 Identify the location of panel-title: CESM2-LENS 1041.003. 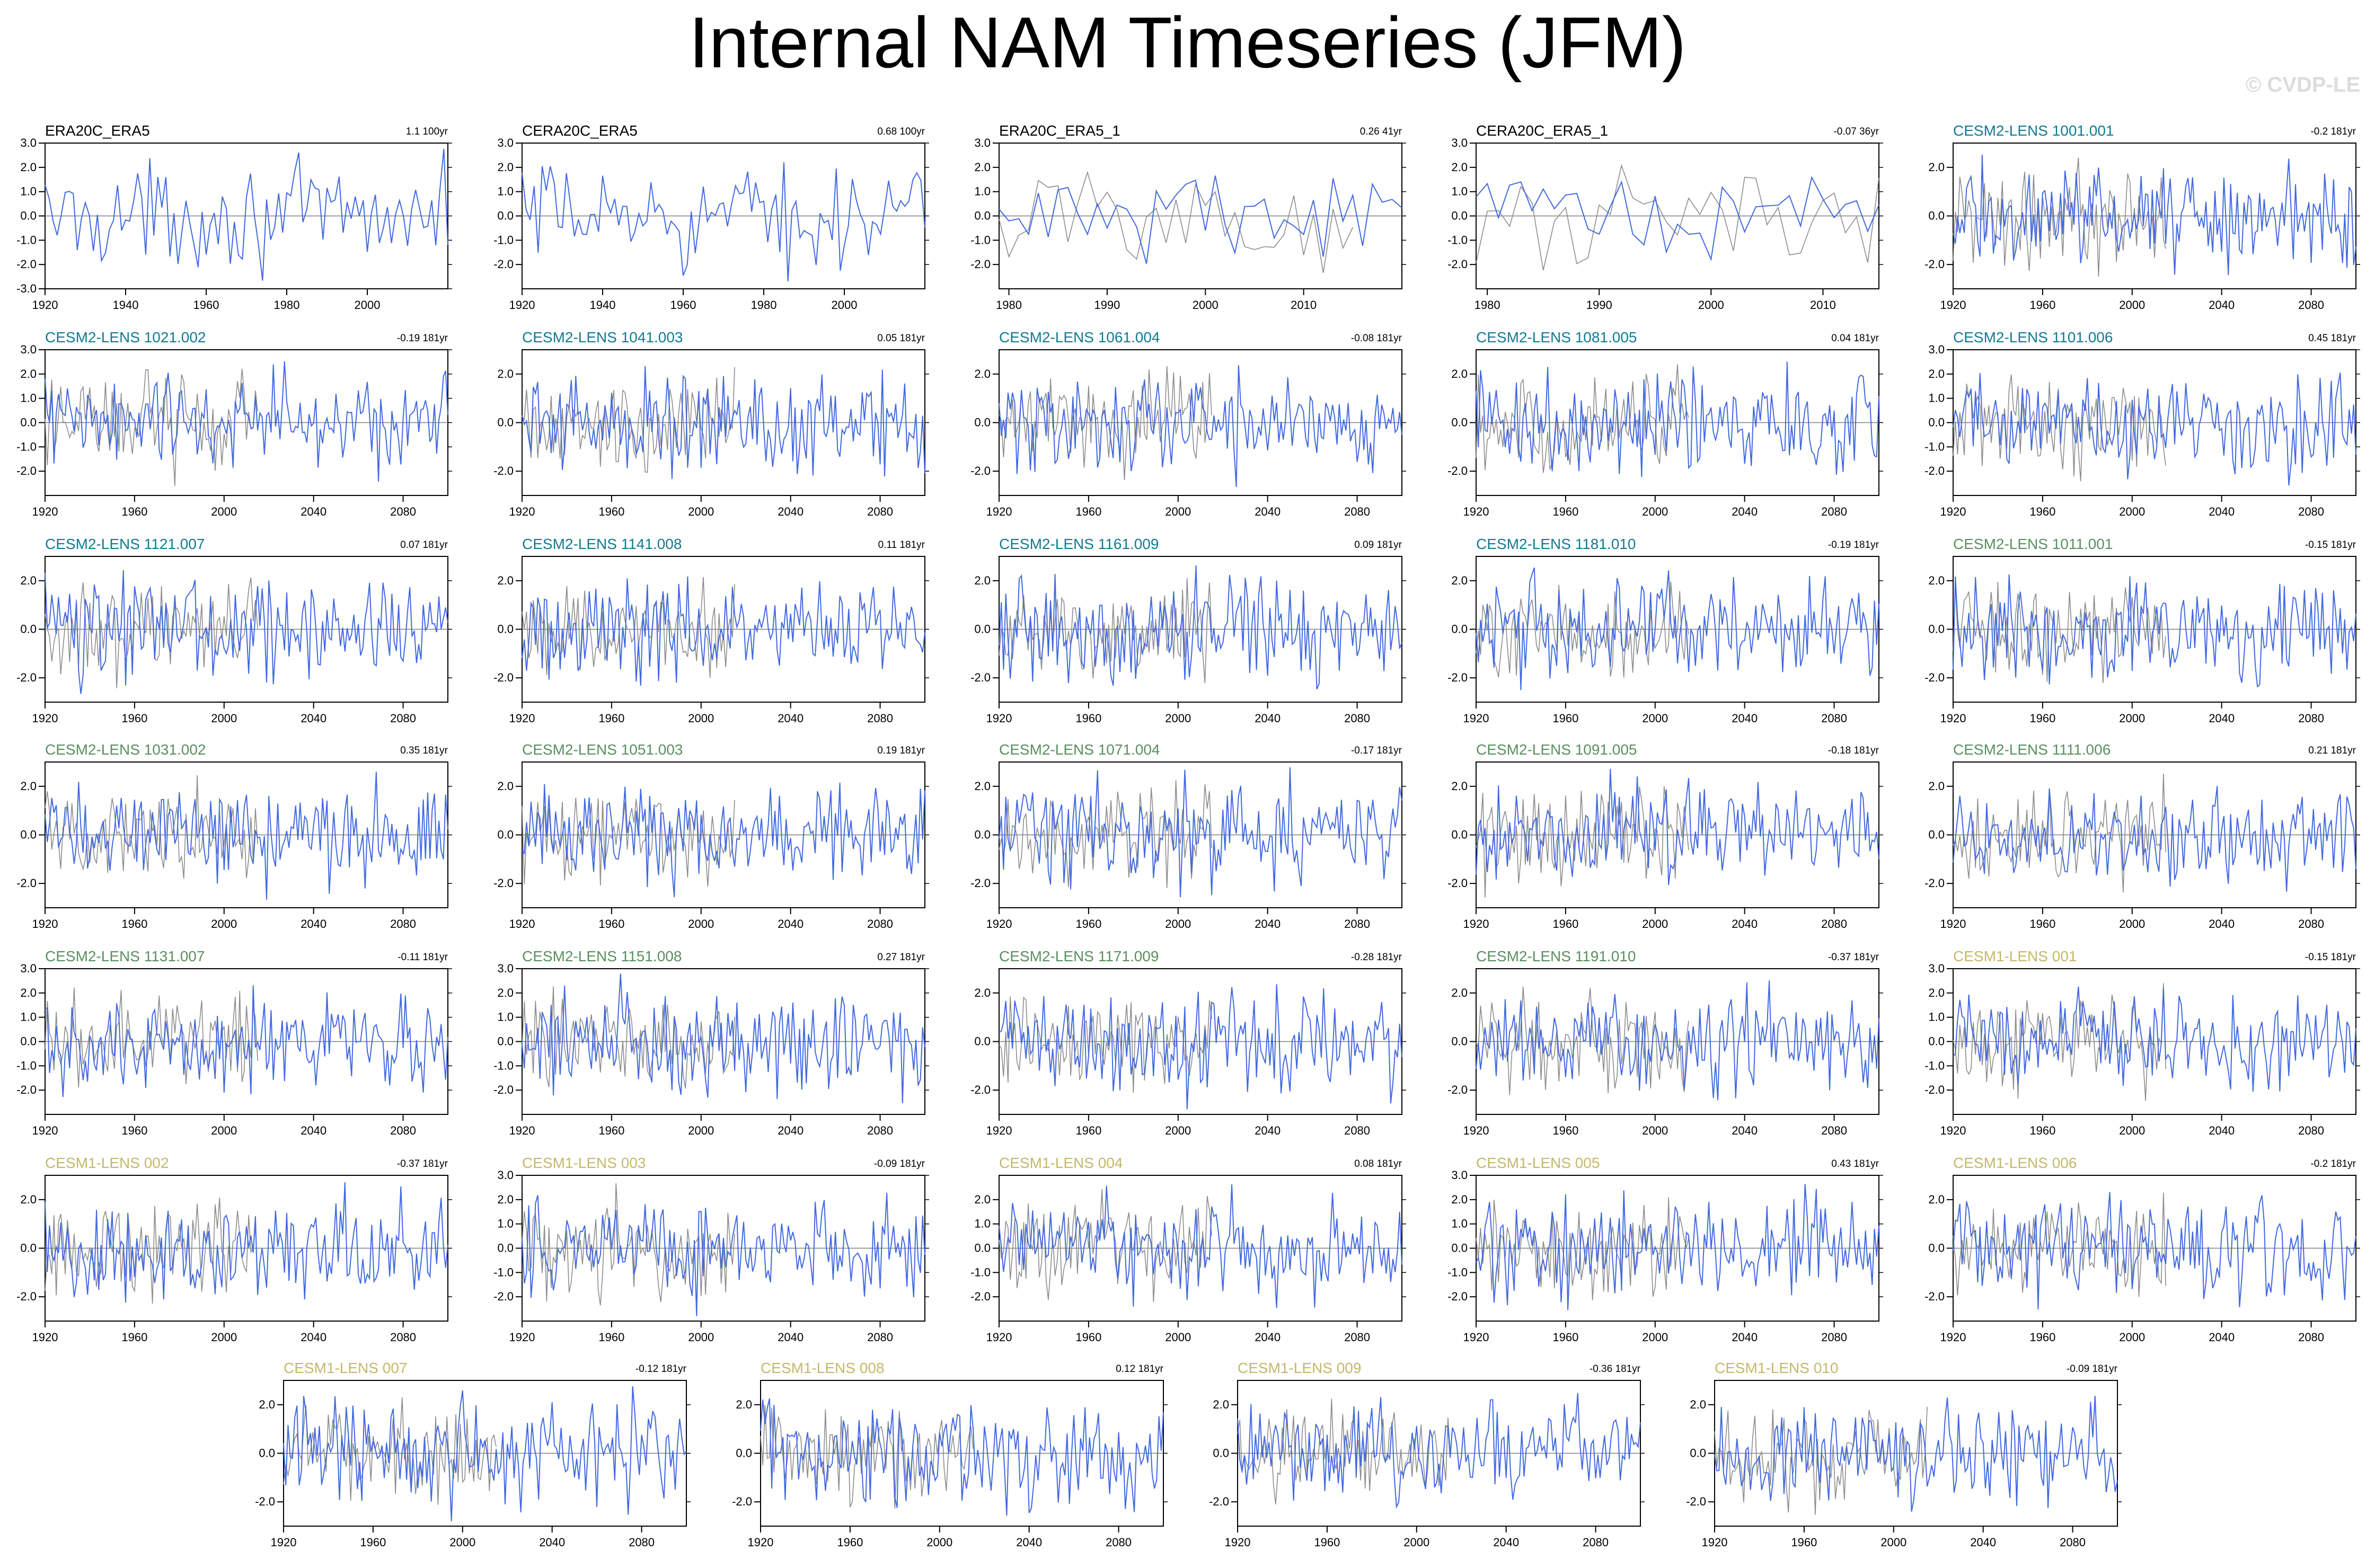
(602, 337).